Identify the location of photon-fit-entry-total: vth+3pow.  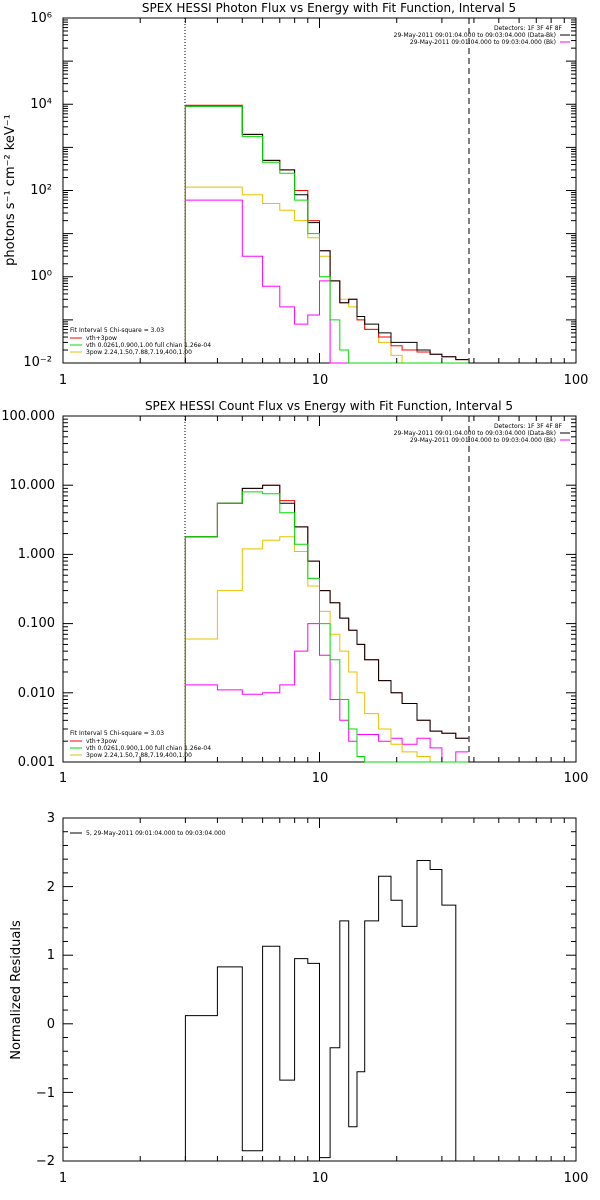
(101, 338).